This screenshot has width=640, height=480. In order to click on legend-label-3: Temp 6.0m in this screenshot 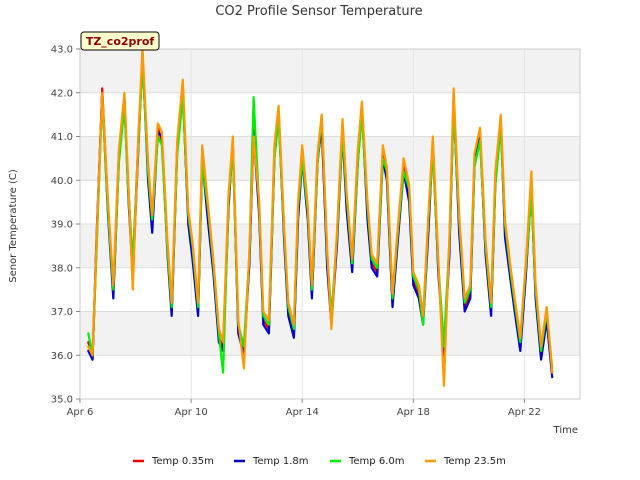, I will do `click(376, 461)`.